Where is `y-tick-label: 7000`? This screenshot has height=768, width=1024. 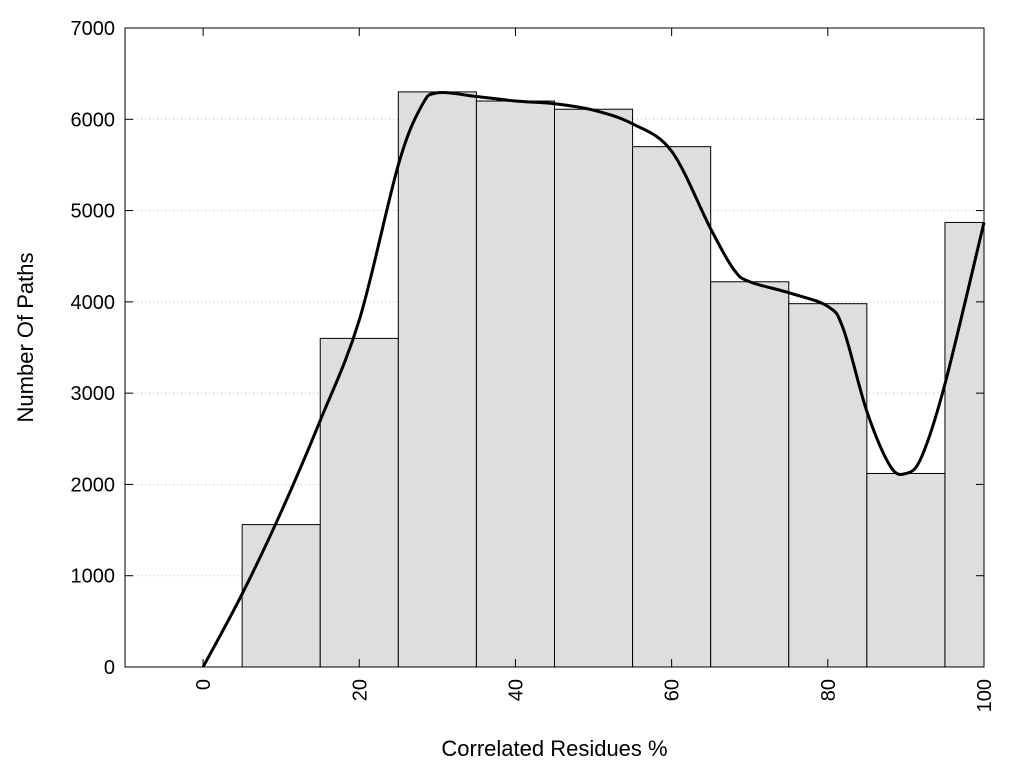
y-tick-label: 7000 is located at coordinates (93, 29).